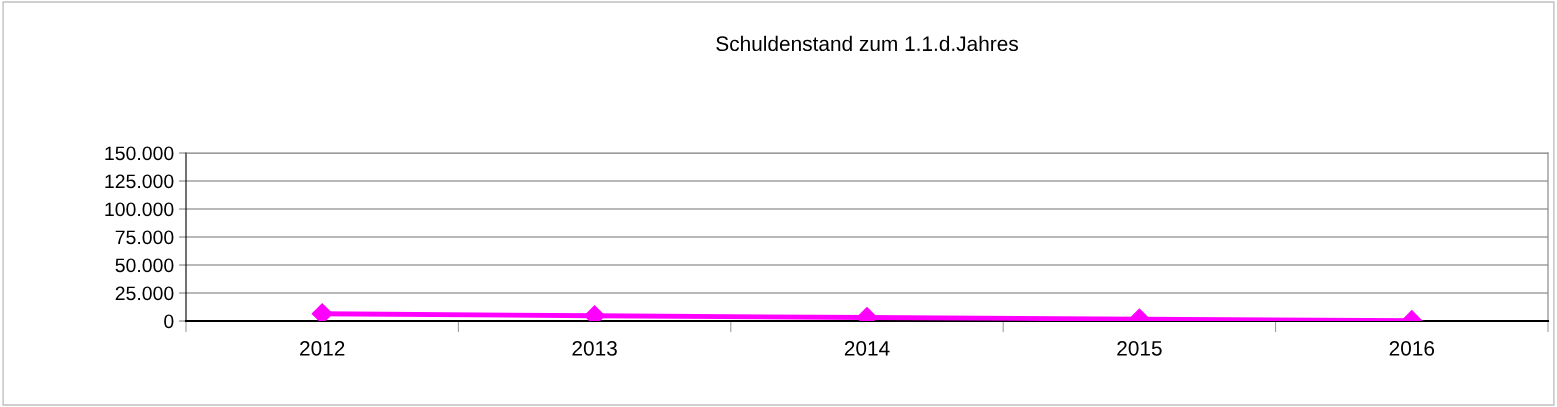 This screenshot has width=1557, height=407. I want to click on x-tick-label: 2012, so click(322, 348).